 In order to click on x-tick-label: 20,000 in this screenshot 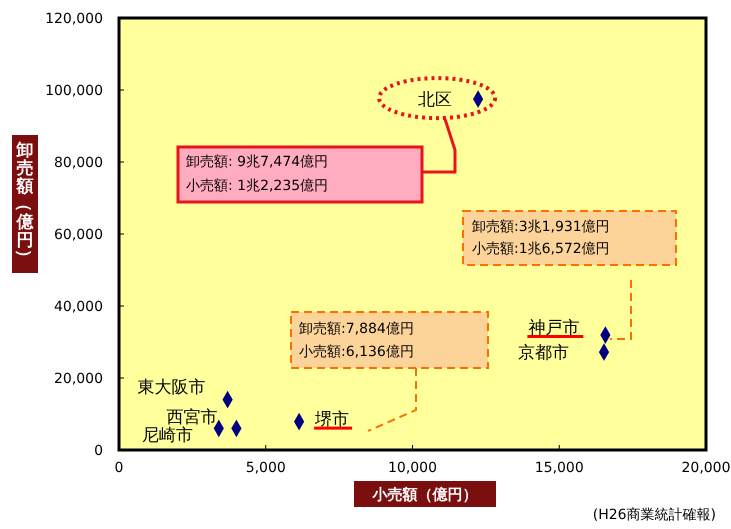, I will do `click(706, 468)`.